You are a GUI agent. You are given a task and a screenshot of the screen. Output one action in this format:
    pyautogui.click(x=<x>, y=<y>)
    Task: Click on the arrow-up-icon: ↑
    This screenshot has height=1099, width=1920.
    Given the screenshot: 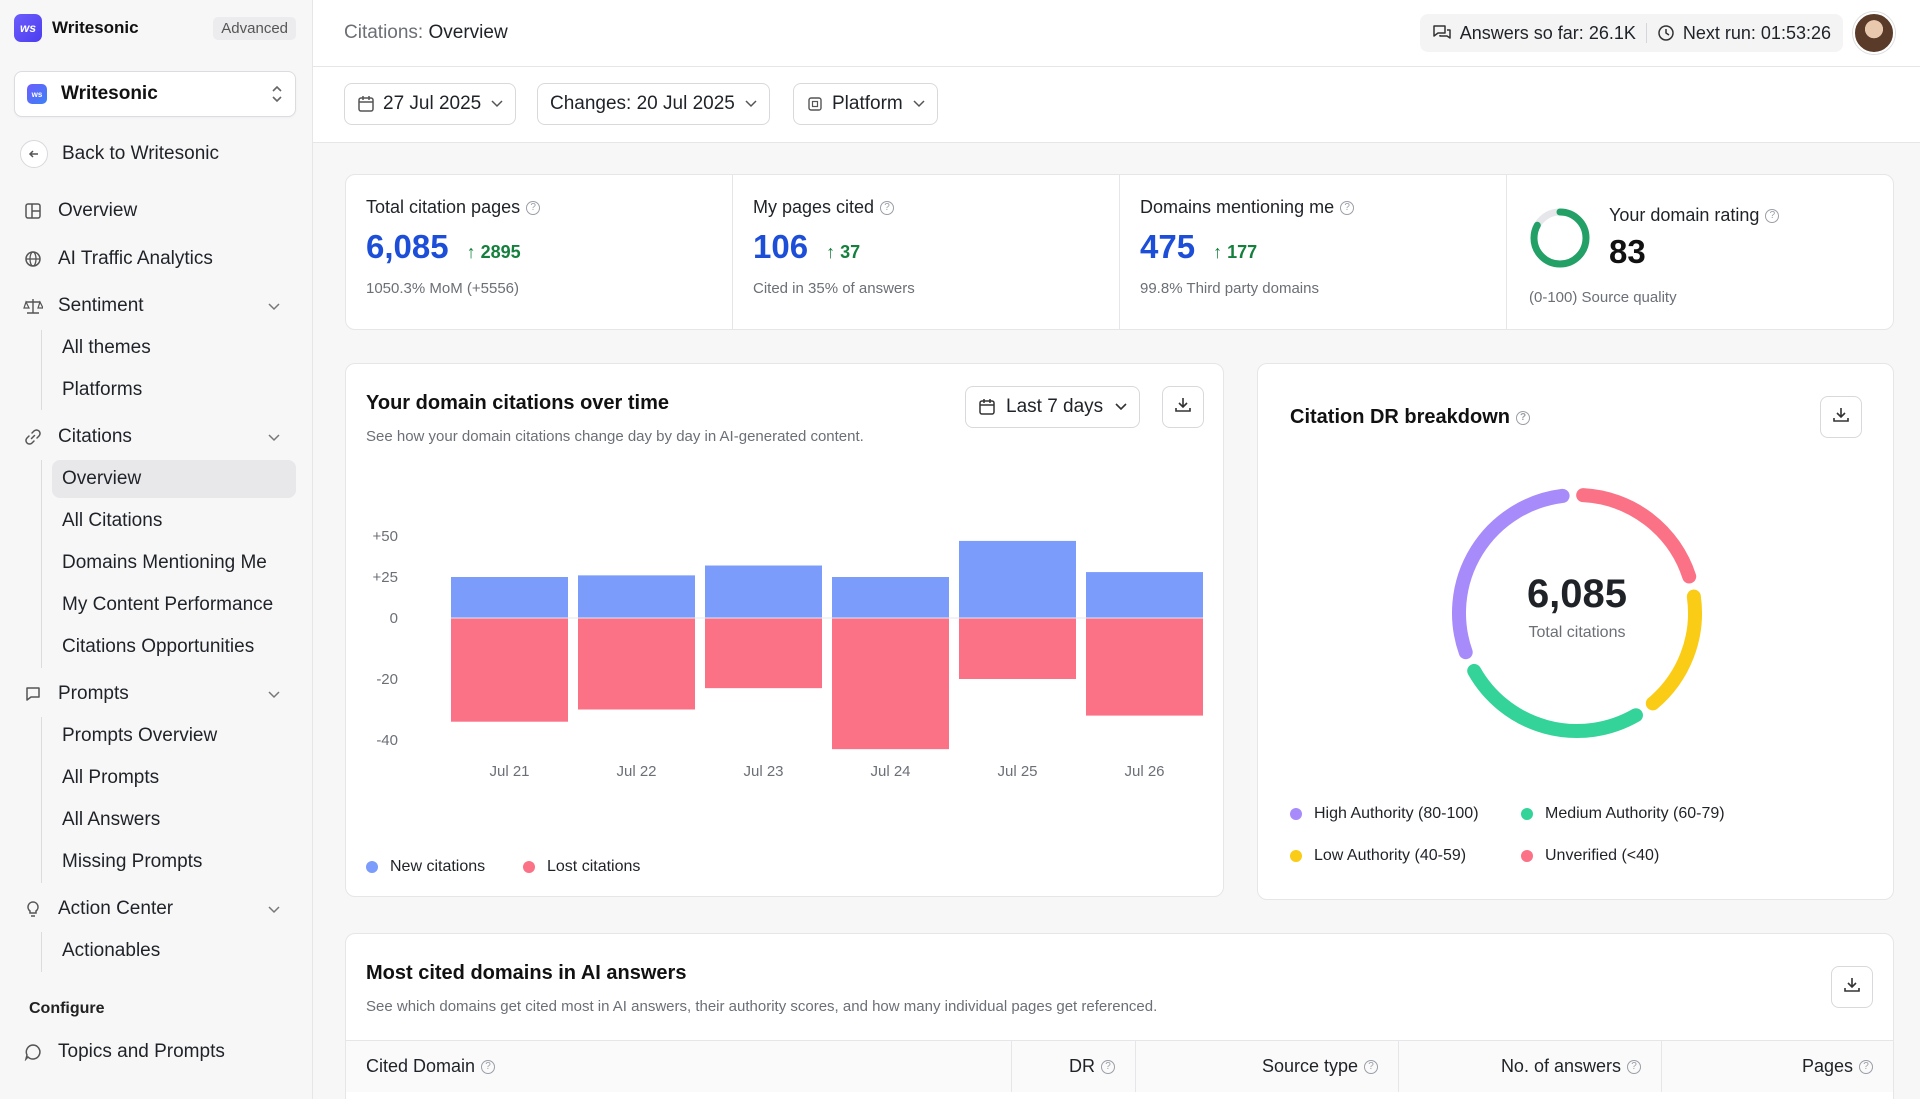 What is the action you would take?
    pyautogui.click(x=471, y=252)
    